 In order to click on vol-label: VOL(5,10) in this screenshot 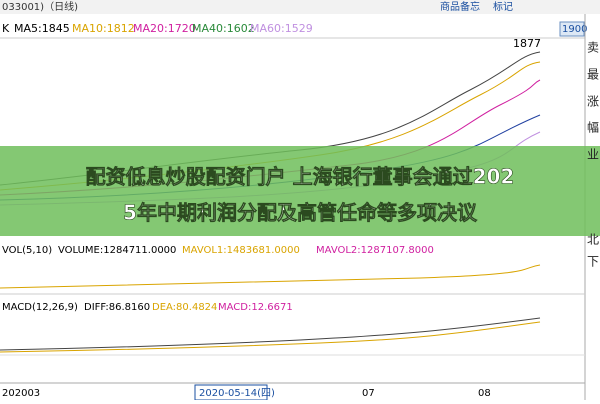, I will do `click(27, 250)`.